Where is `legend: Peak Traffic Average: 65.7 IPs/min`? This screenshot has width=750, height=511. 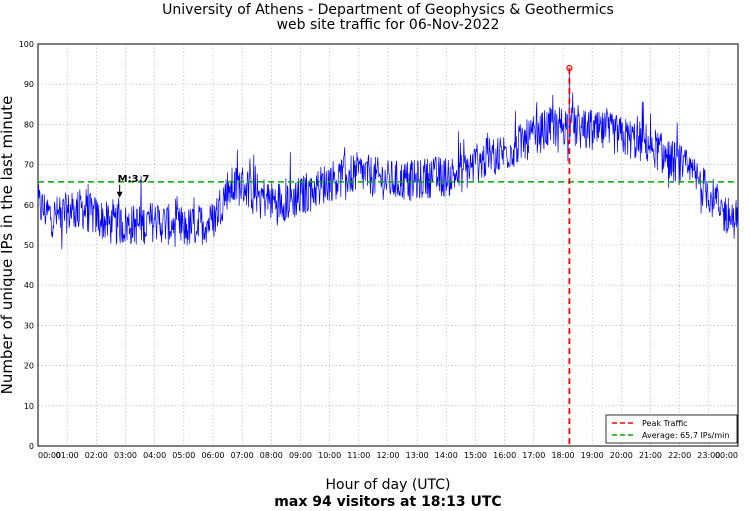 legend: Peak Traffic Average: 65.7 IPs/min is located at coordinates (671, 429).